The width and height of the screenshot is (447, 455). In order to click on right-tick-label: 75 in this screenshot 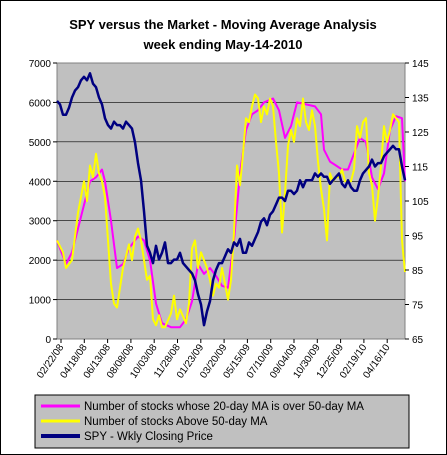, I will do `click(418, 306)`.